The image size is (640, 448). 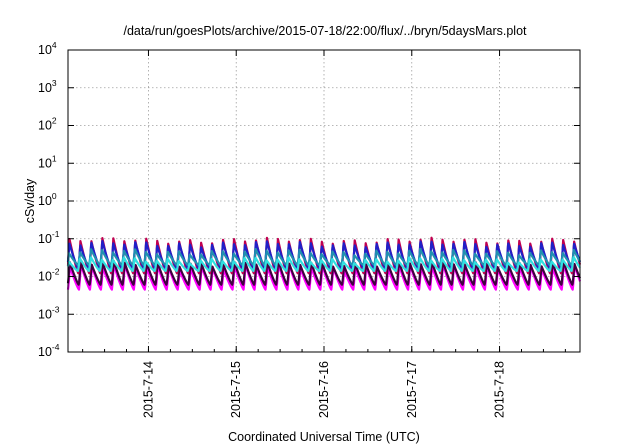 I want to click on y-tick-label: 10⁻³, so click(x=49, y=312).